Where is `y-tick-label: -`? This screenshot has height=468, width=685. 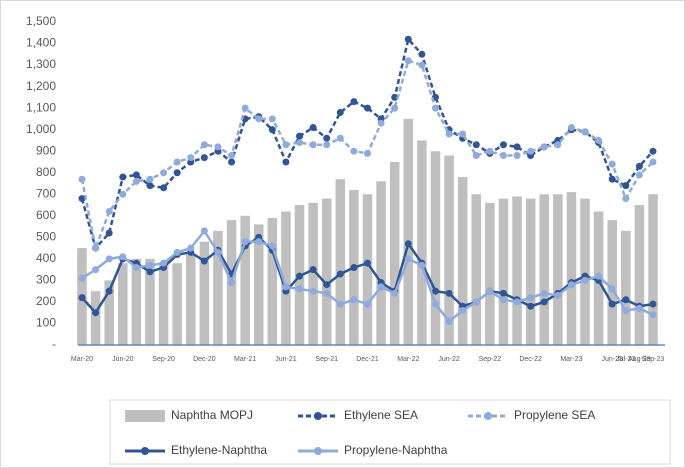 y-tick-label: - is located at coordinates (54, 344).